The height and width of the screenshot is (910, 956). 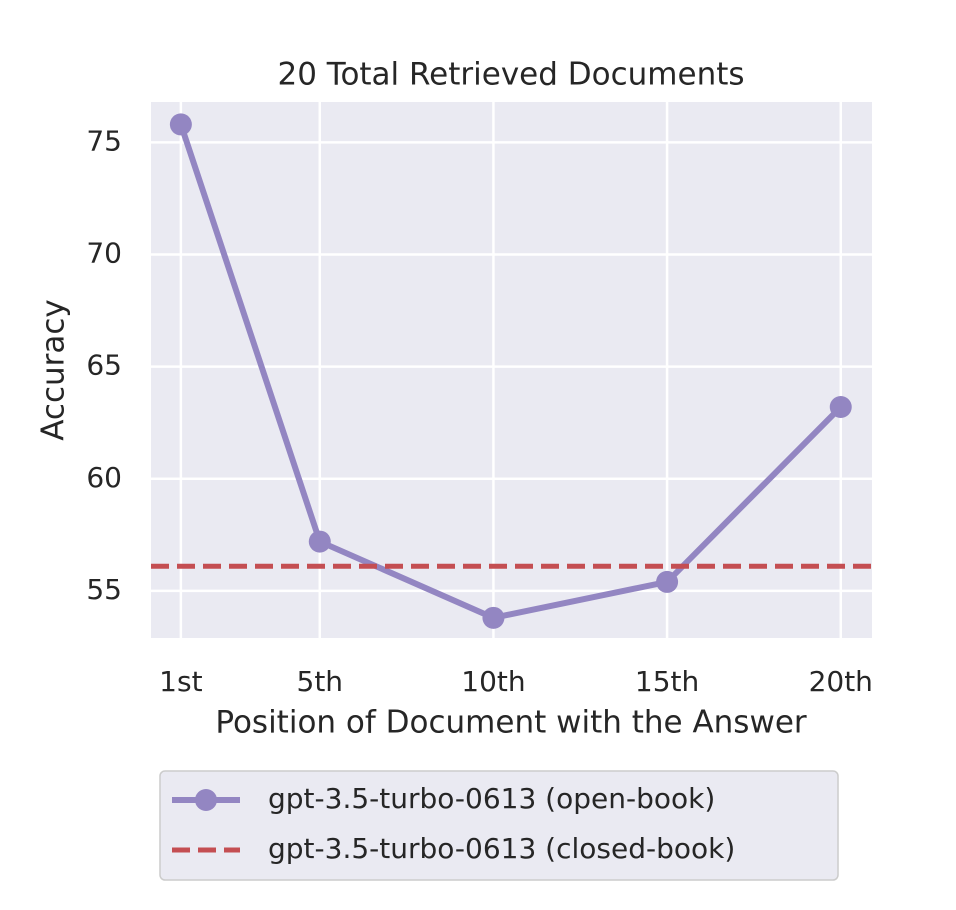 I want to click on x-tick-label: 5th, so click(x=320, y=681).